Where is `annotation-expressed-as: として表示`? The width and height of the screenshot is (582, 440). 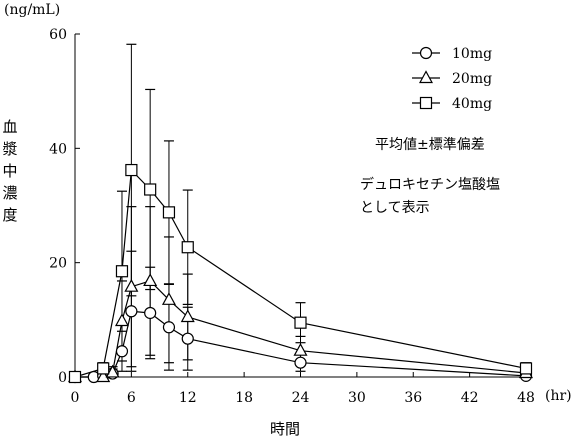
annotation-expressed-as: として表示 is located at coordinates (395, 208).